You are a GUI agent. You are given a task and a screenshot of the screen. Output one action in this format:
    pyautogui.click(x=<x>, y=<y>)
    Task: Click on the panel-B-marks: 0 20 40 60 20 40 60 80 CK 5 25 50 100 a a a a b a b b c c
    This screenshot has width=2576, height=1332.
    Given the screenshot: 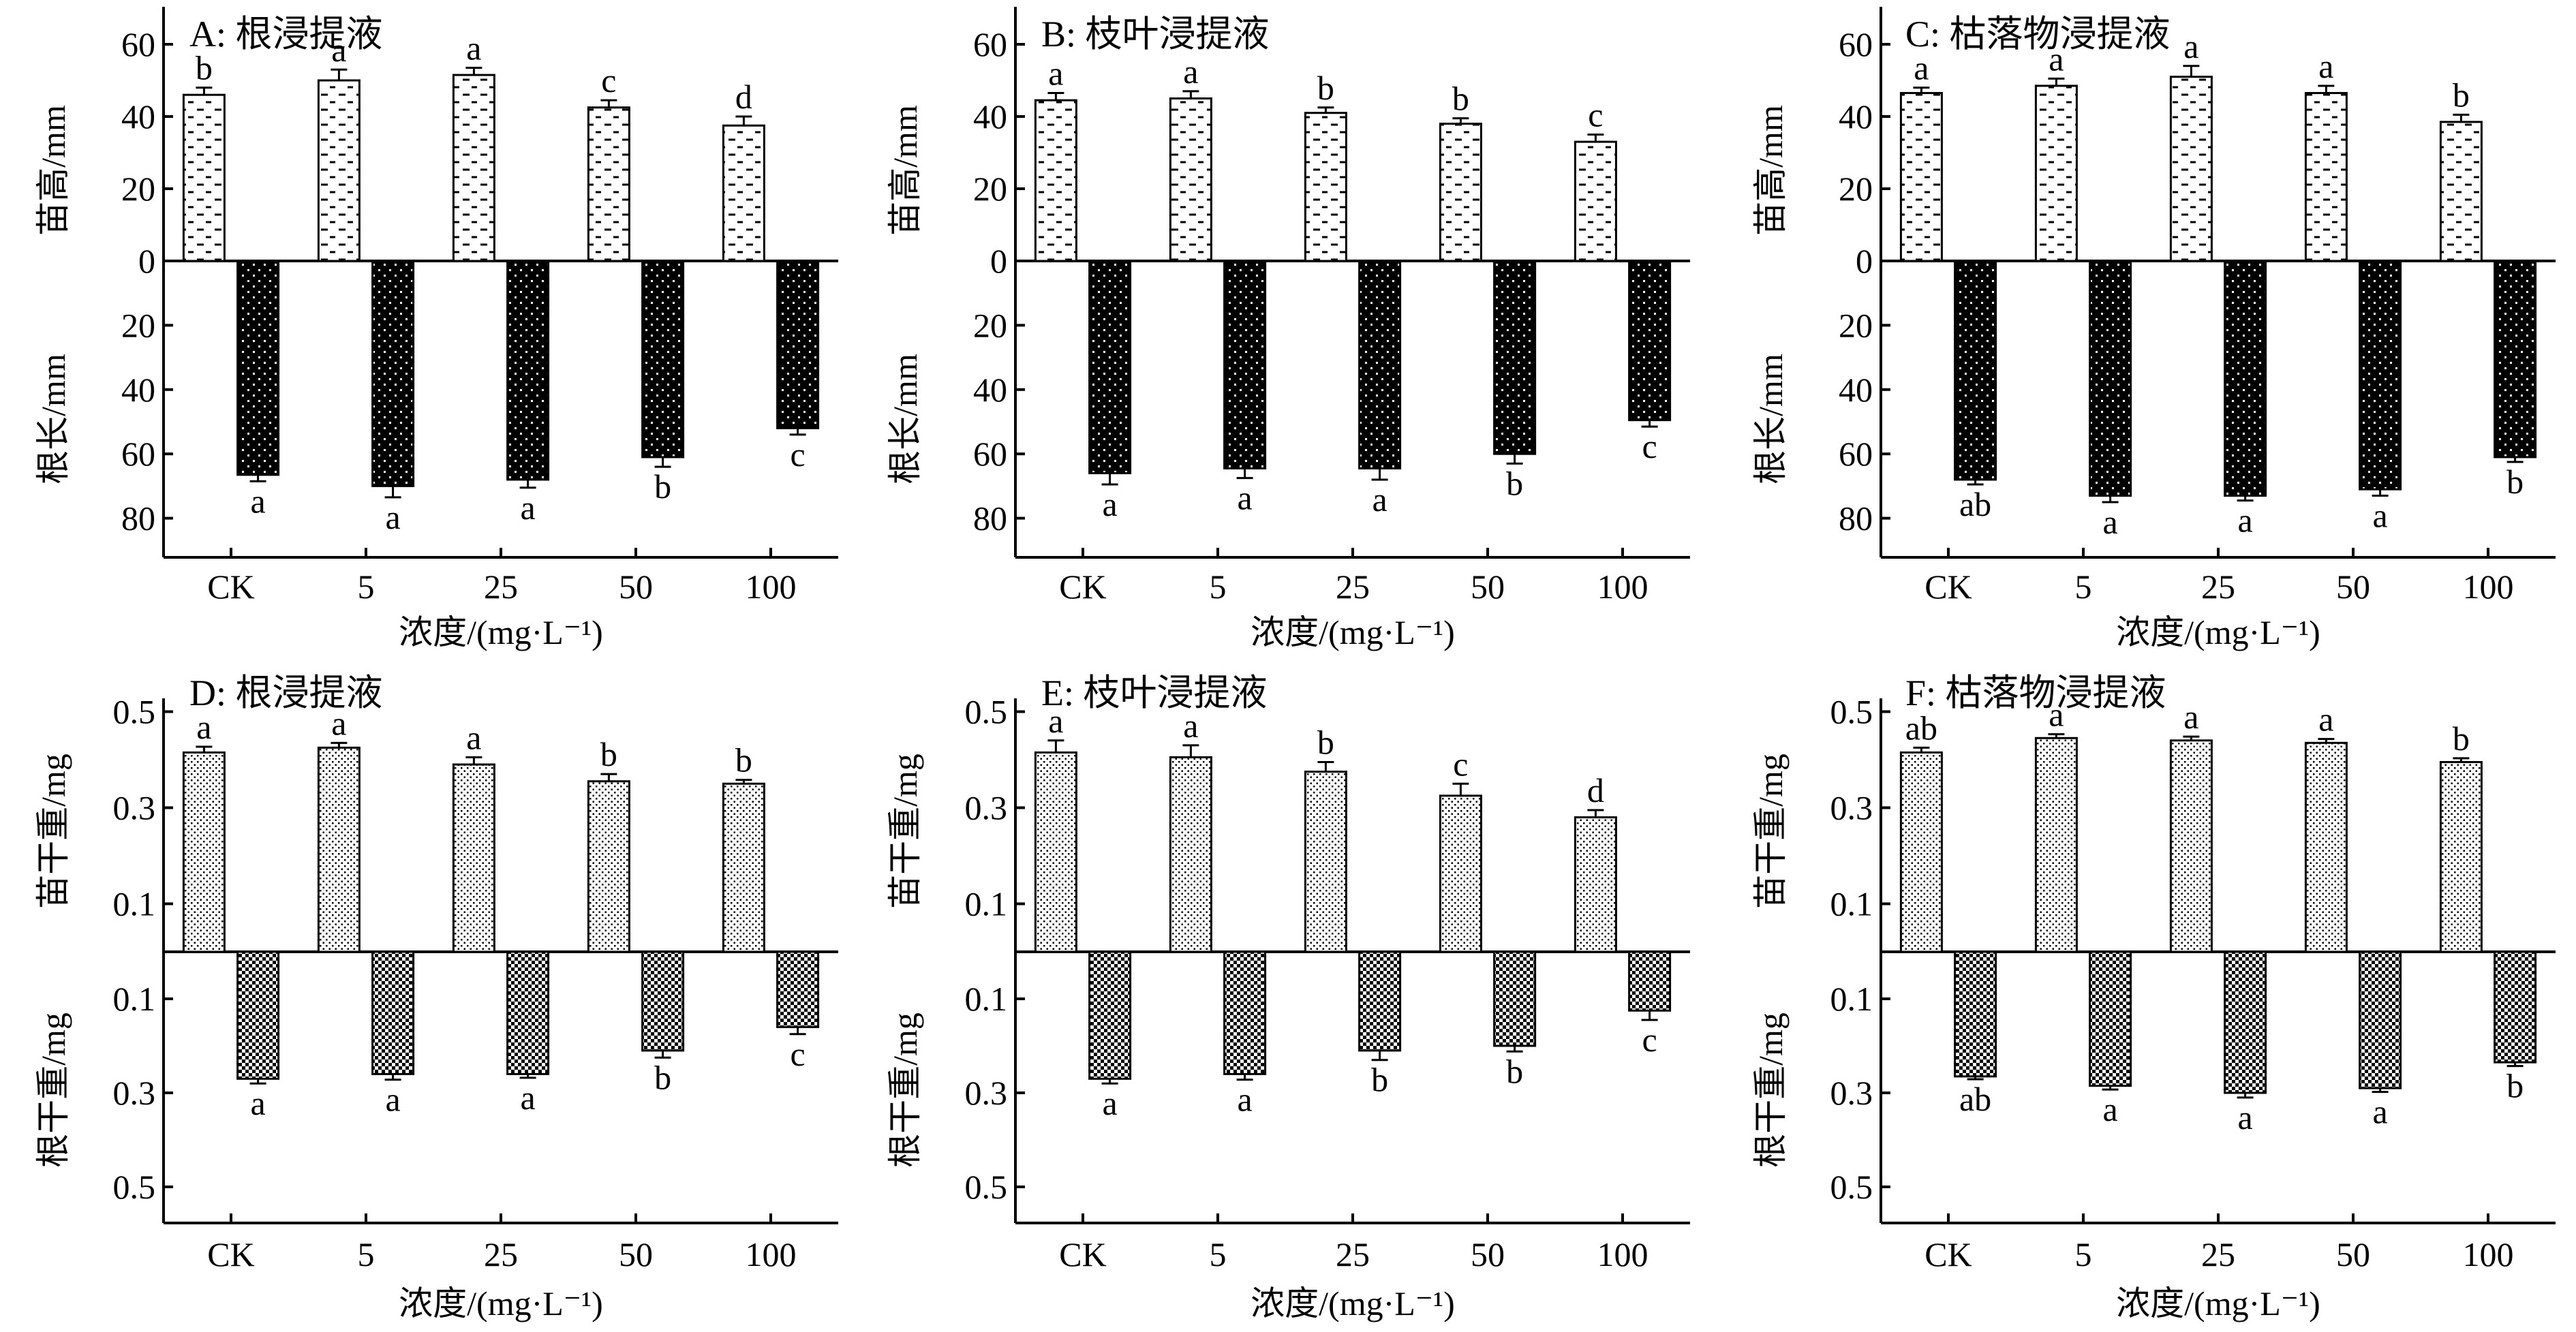 What is the action you would take?
    pyautogui.click(x=1331, y=306)
    